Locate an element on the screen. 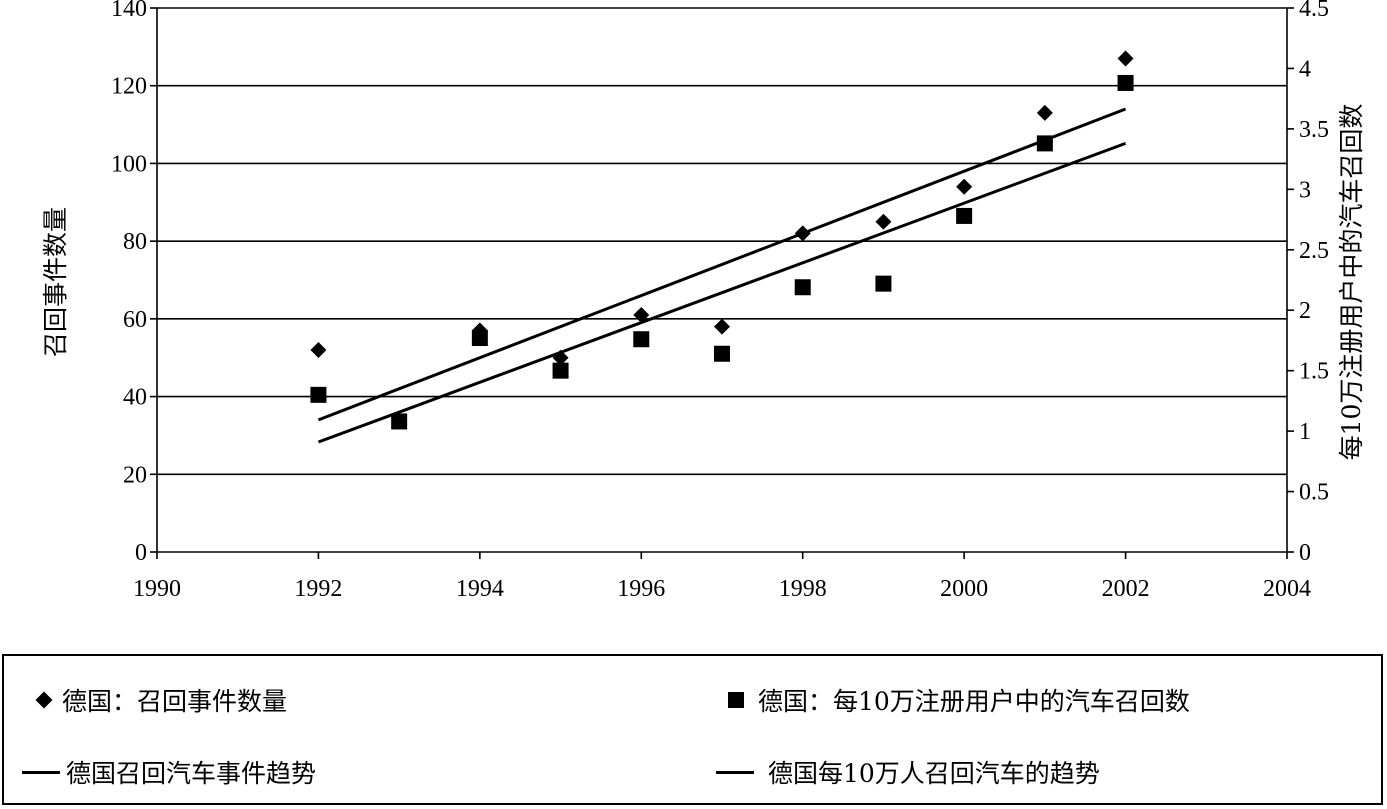  right-tick-label: 1.5 is located at coordinates (1314, 372).